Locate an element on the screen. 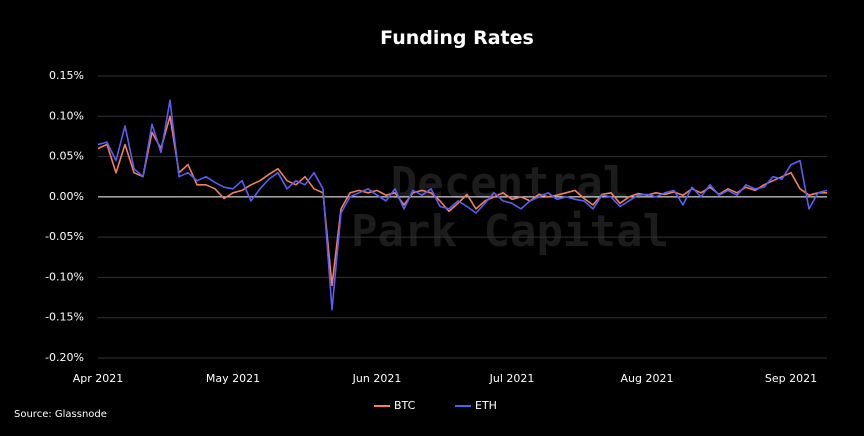  x-tick-label: May 2021 is located at coordinates (233, 378).